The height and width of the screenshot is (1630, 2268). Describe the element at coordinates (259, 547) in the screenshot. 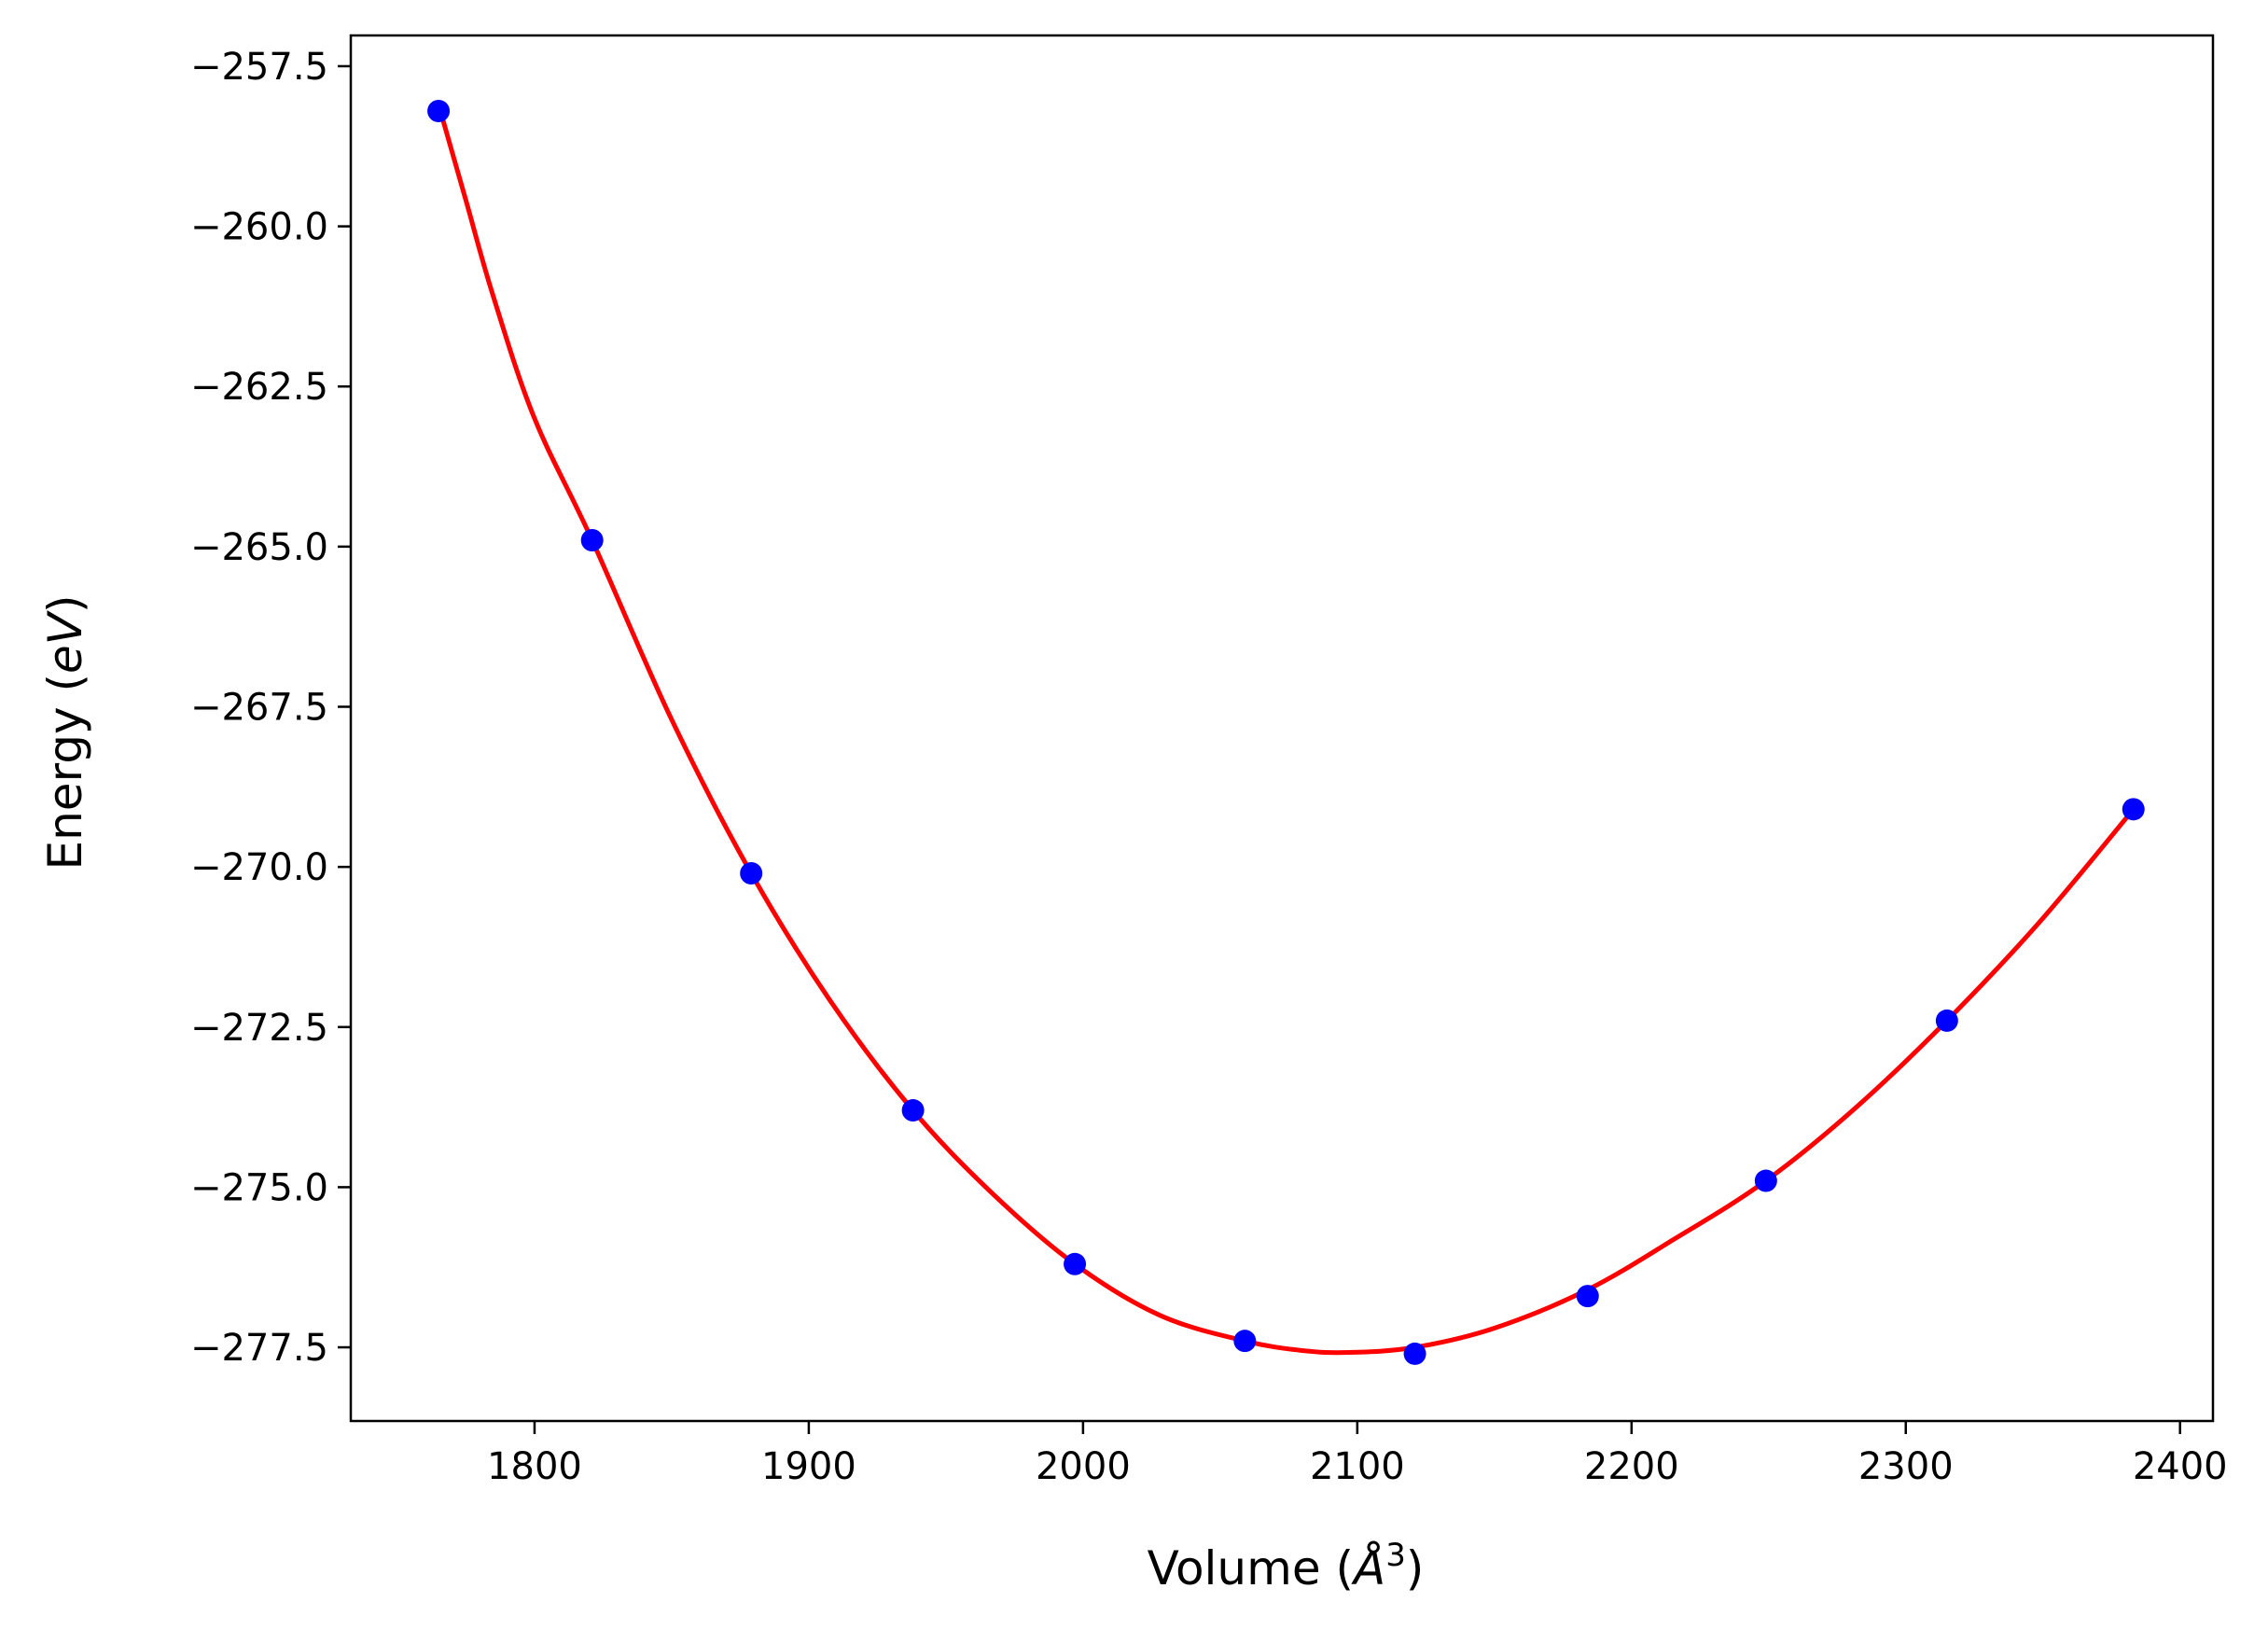

I see `y-tick-label: −265.0` at that location.